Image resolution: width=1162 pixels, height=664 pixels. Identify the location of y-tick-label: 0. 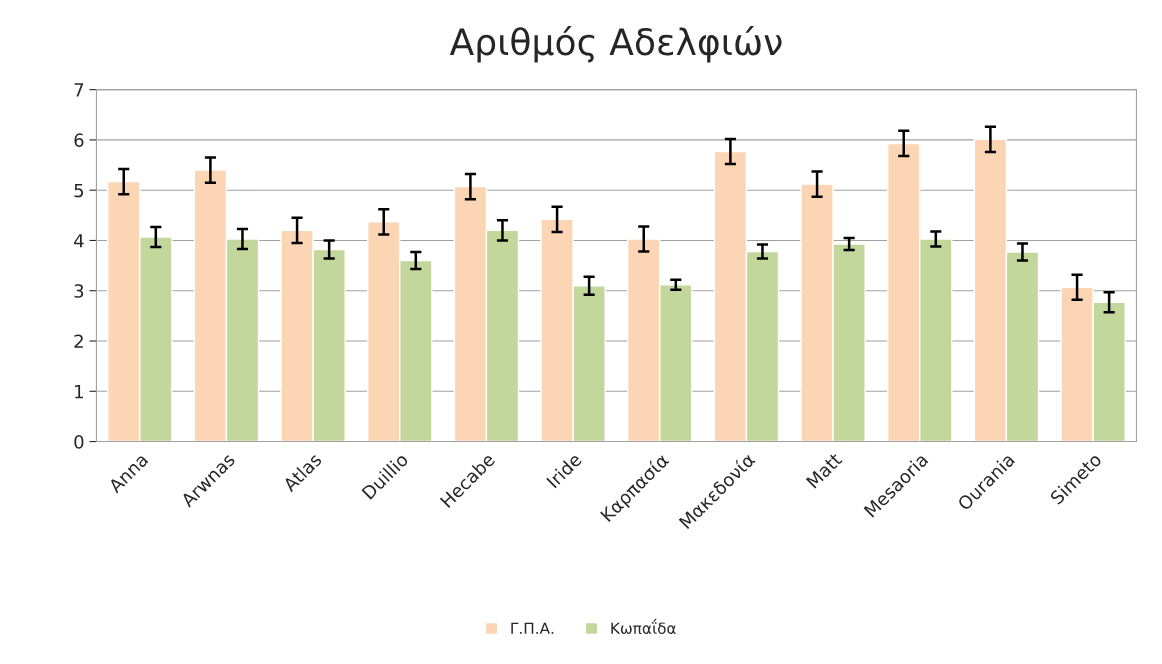
(79, 442).